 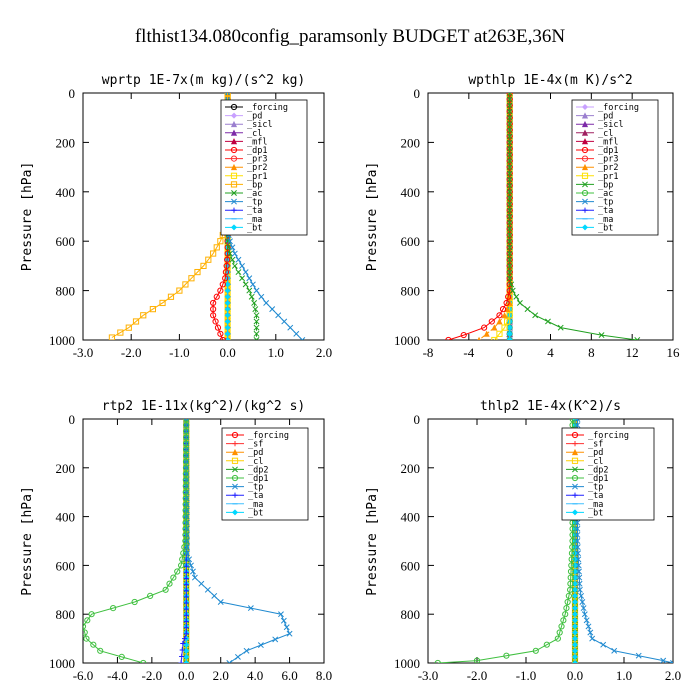 What do you see at coordinates (203, 216) in the screenshot?
I see `plot-frame` at bounding box center [203, 216].